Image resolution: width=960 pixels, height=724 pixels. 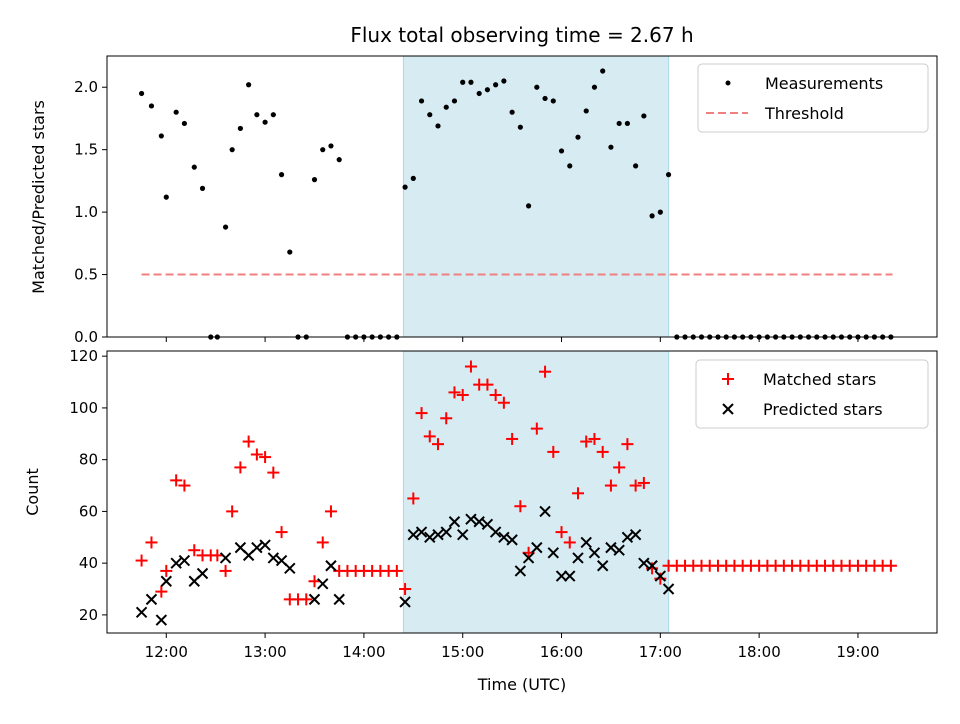 I want to click on top-ytick-label: 2.0, so click(x=86, y=87).